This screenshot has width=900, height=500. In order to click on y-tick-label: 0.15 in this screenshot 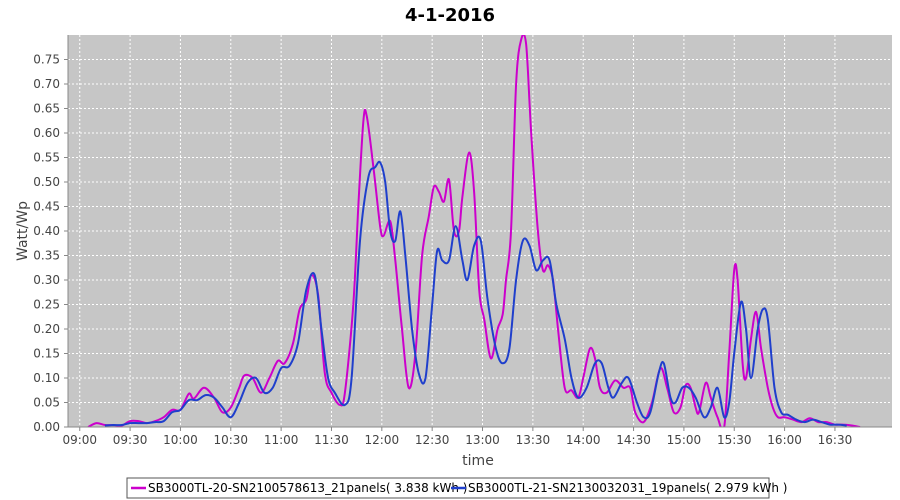, I will do `click(46, 354)`.